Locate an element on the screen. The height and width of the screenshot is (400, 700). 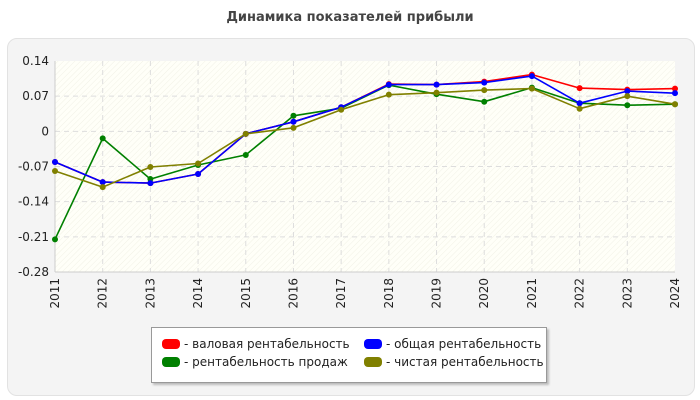
y-tick-label: -0.28 is located at coordinates (33, 272).